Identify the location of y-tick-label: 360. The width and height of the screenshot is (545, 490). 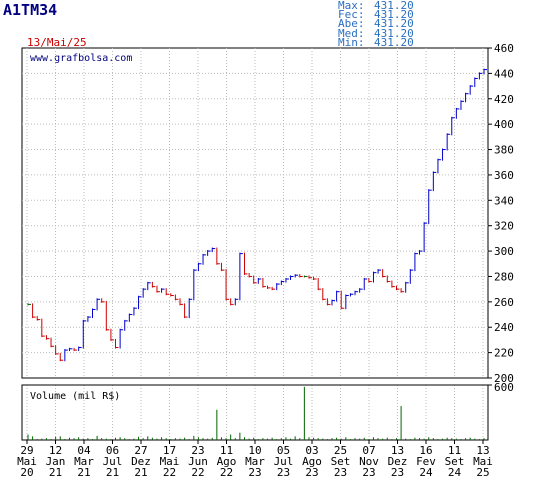
(504, 175).